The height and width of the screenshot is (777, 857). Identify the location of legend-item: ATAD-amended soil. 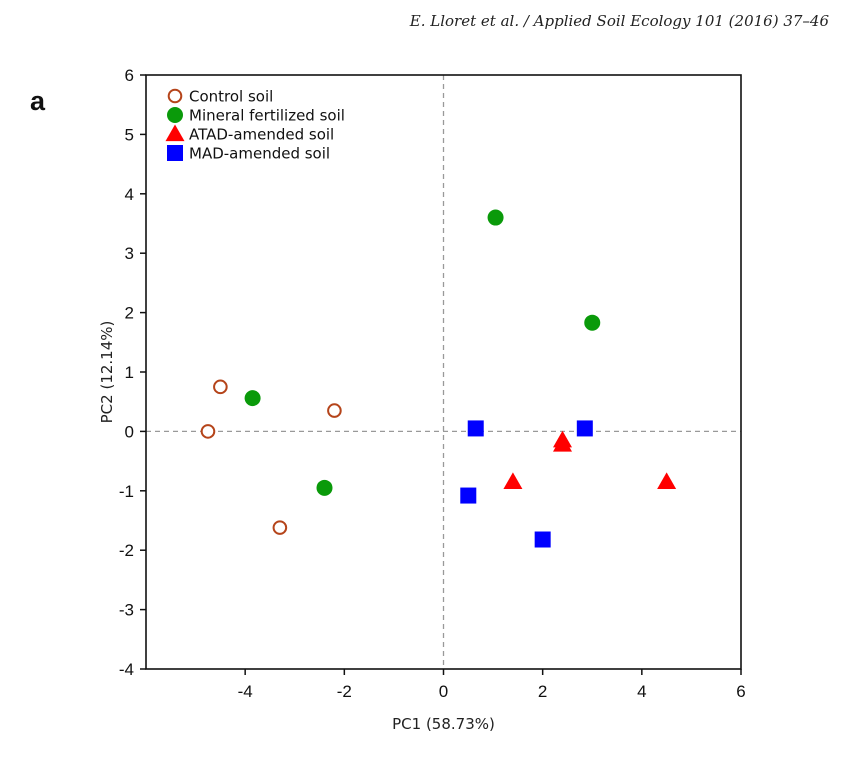
(249, 134).